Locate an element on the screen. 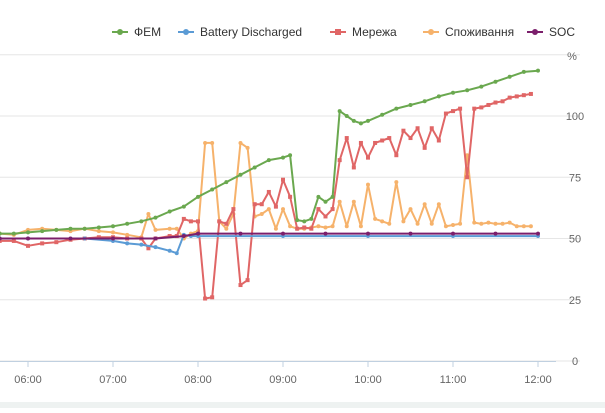 Image resolution: width=605 pixels, height=413 pixels. x-tick-label: 12:00 is located at coordinates (538, 380).